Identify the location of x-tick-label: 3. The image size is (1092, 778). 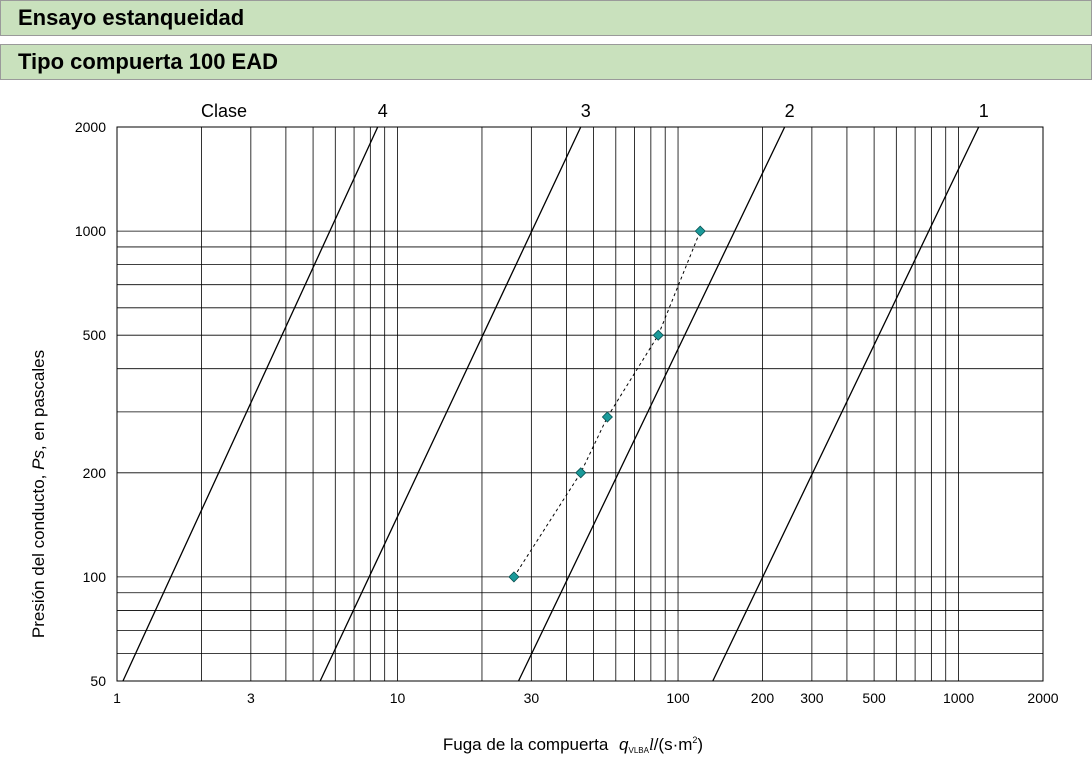
(251, 698).